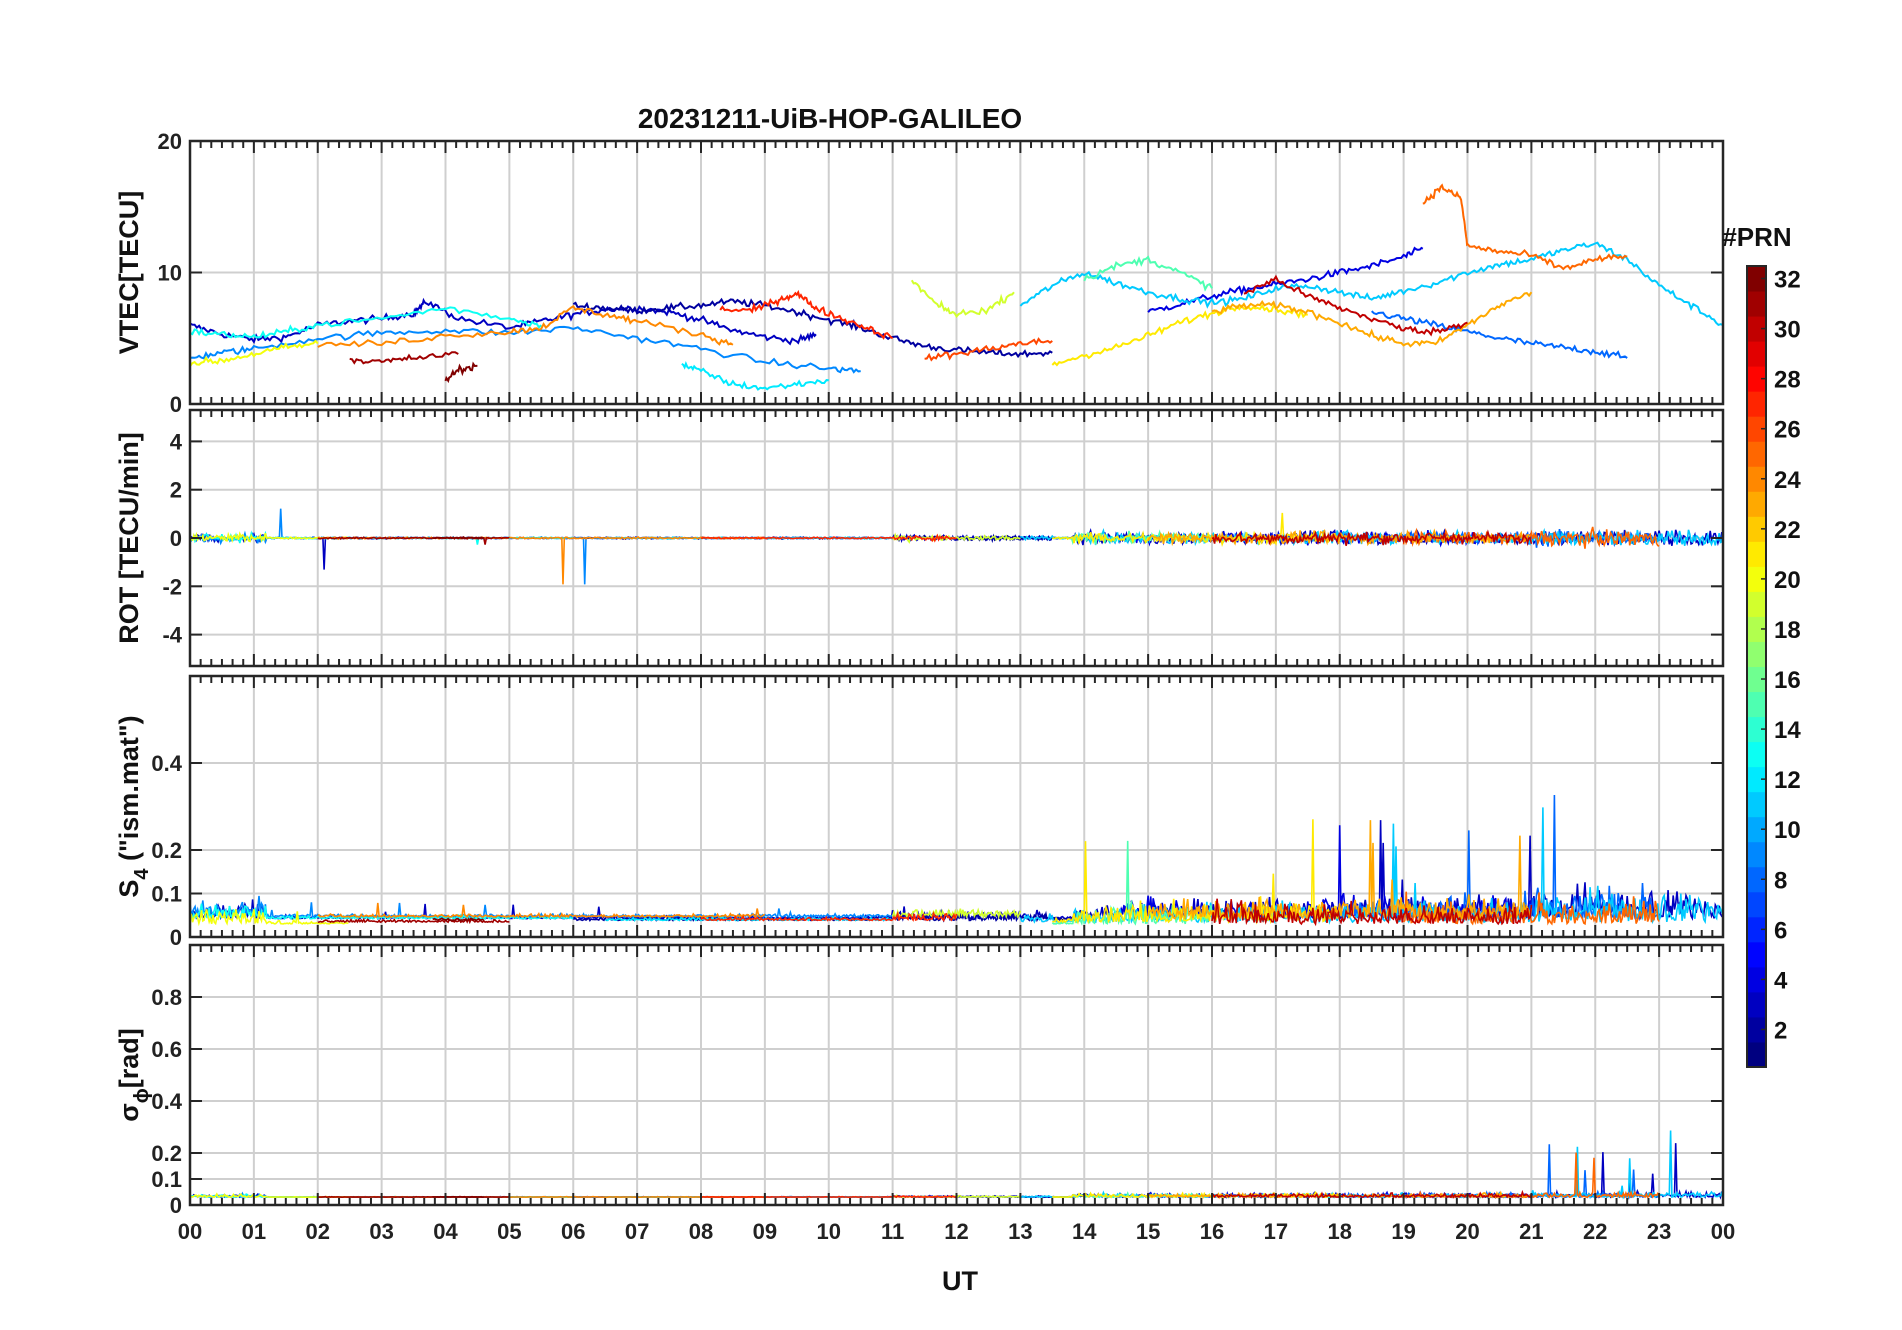 The image size is (1902, 1330). What do you see at coordinates (1595, 1231) in the screenshot?
I see `x-tick-label: 22` at bounding box center [1595, 1231].